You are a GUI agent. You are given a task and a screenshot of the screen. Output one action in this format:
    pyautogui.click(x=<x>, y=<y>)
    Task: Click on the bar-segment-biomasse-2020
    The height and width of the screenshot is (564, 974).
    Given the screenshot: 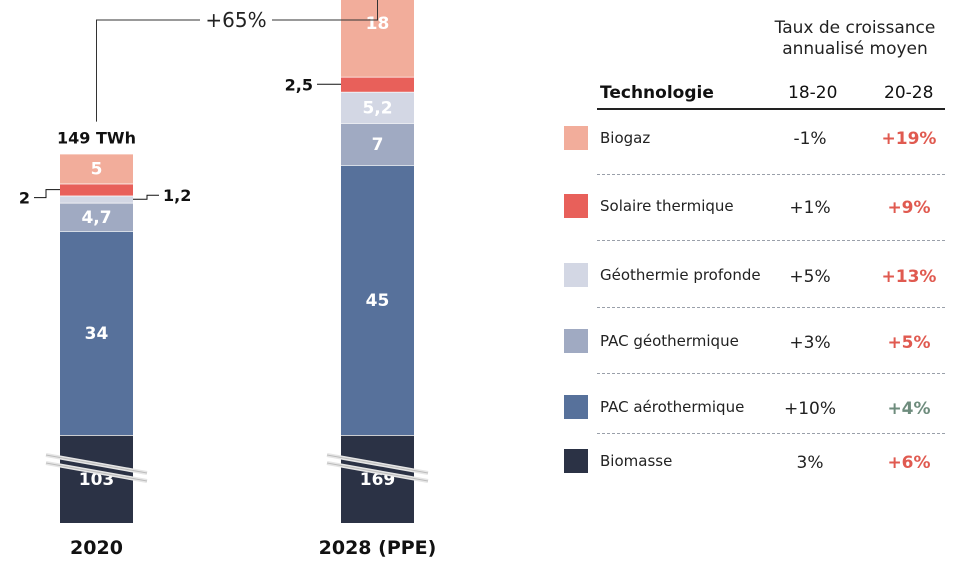 What is the action you would take?
    pyautogui.click(x=96, y=479)
    